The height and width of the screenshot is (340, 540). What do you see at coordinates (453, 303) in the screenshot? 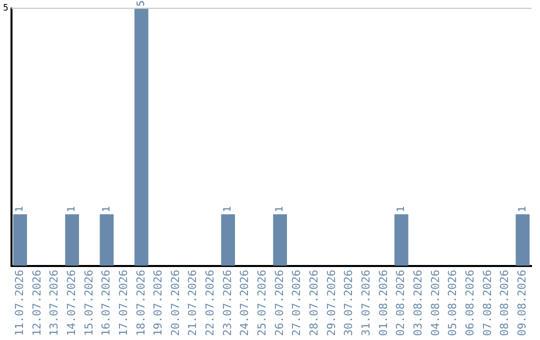
I see `x-tick-label: 05.08.2026` at bounding box center [453, 303].